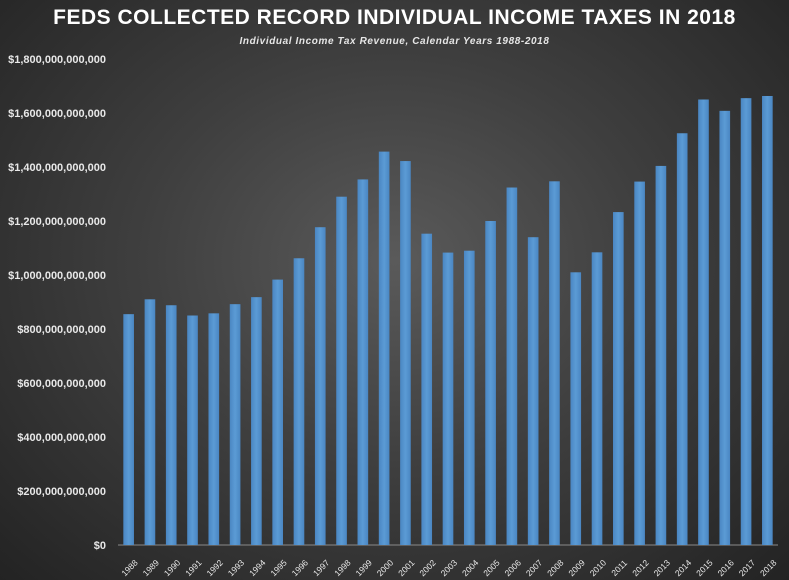  Describe the element at coordinates (299, 401) in the screenshot. I see `bar-1996` at that location.